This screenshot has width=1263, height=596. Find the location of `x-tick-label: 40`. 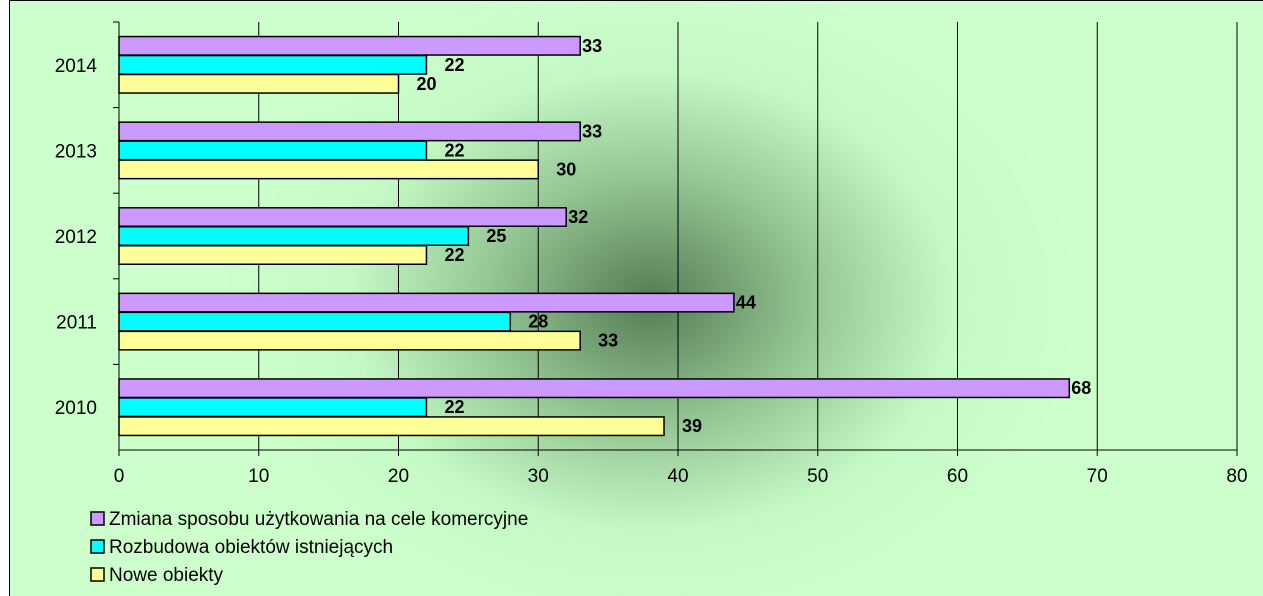

x-tick-label: 40 is located at coordinates (677, 476).